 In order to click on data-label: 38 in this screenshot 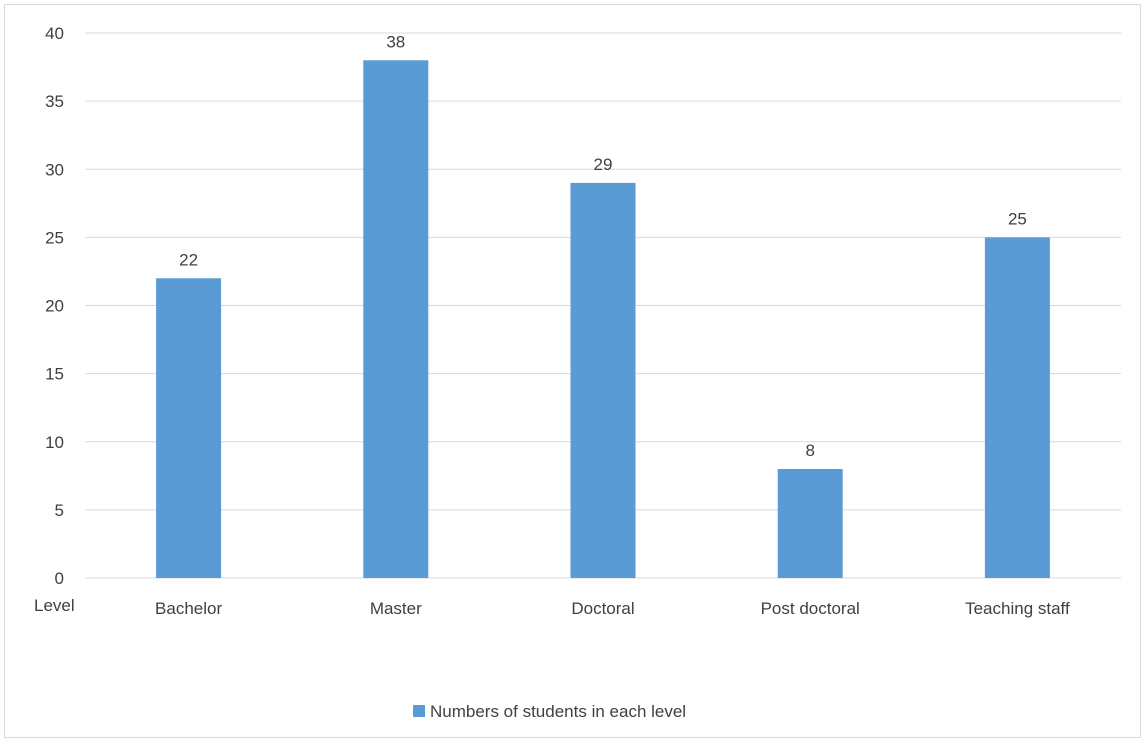, I will do `click(395, 41)`.